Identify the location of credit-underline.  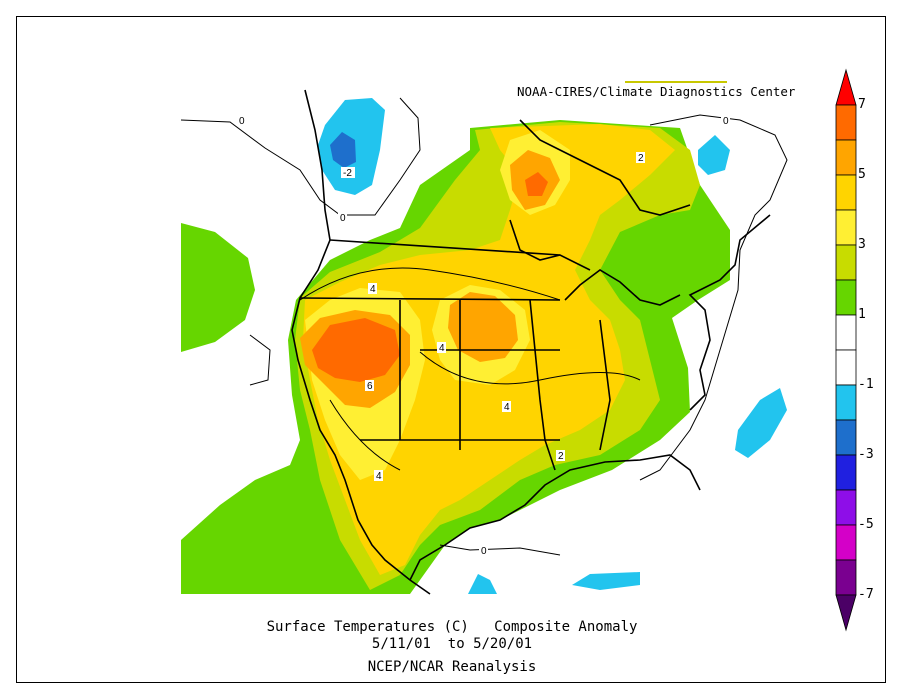
(676, 82).